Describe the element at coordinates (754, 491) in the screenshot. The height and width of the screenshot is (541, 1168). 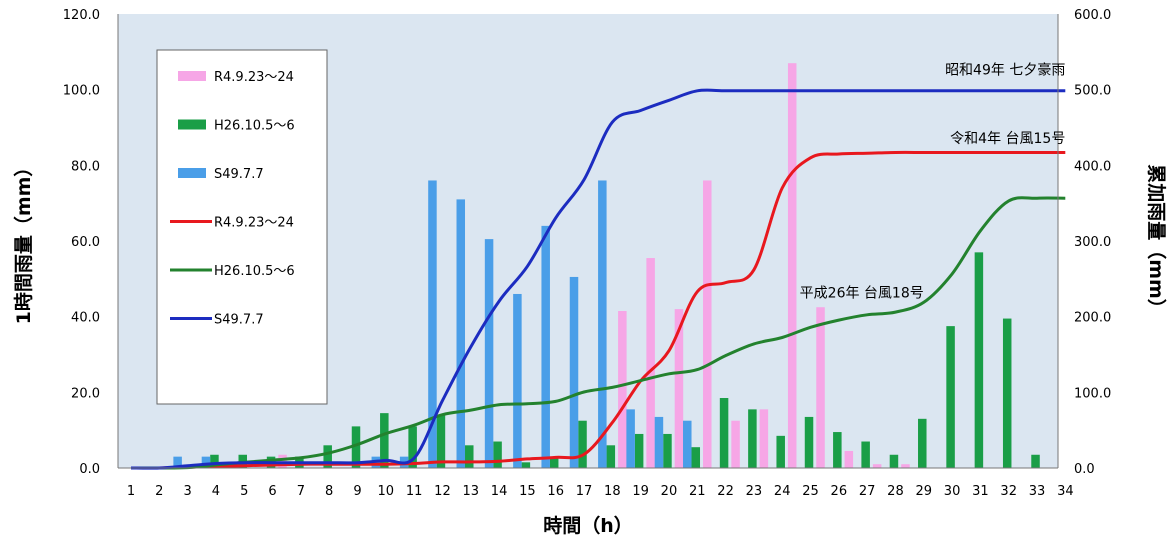
I see `x-tick-label: 23` at that location.